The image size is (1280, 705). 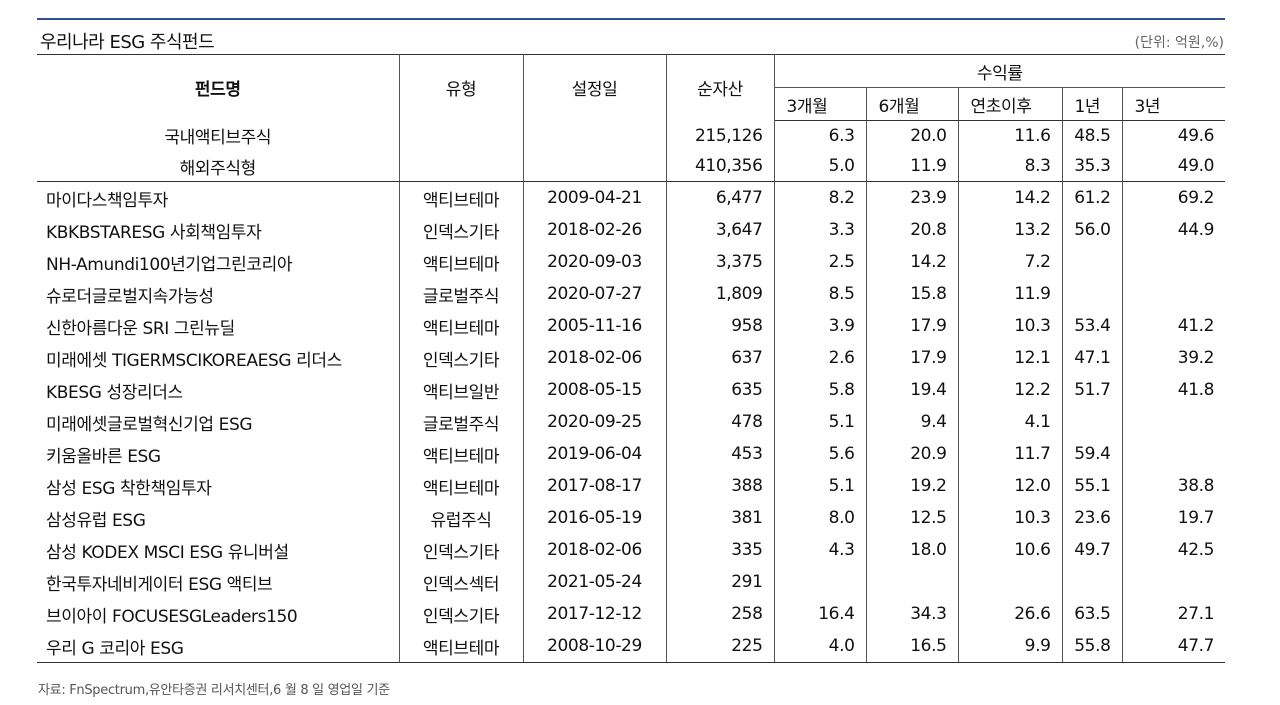 What do you see at coordinates (1196, 230) in the screenshot?
I see `cell-3y: 44.9` at bounding box center [1196, 230].